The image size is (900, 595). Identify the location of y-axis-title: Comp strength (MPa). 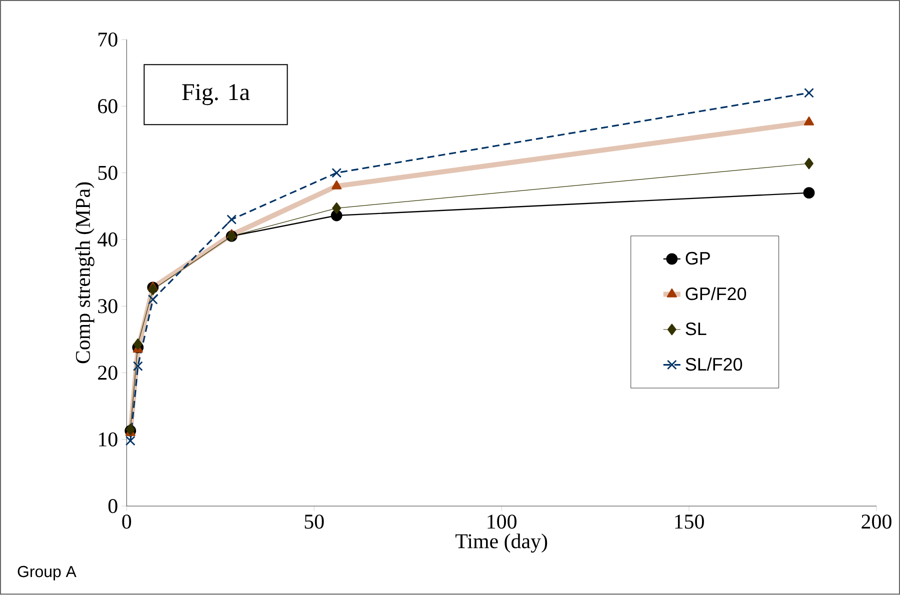
(84, 273).